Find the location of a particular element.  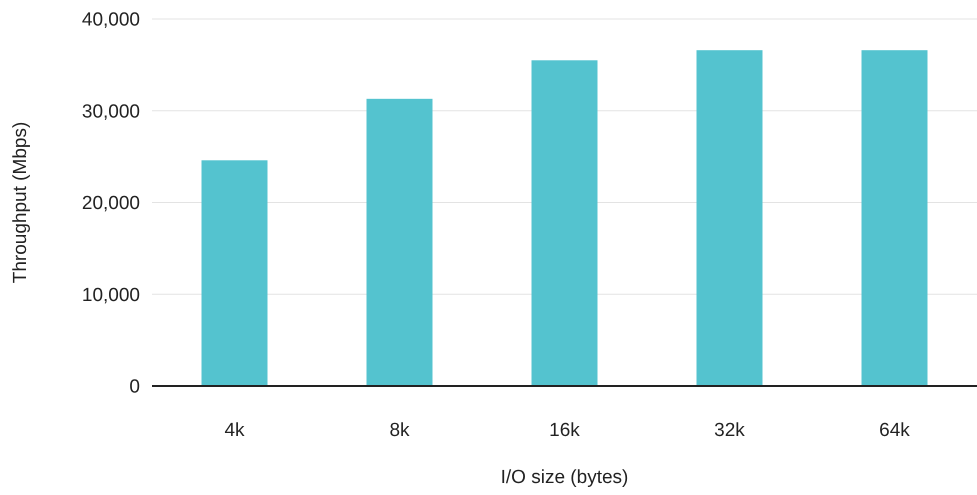

y-axis-title: Throughput (Mbps) is located at coordinates (20, 203).